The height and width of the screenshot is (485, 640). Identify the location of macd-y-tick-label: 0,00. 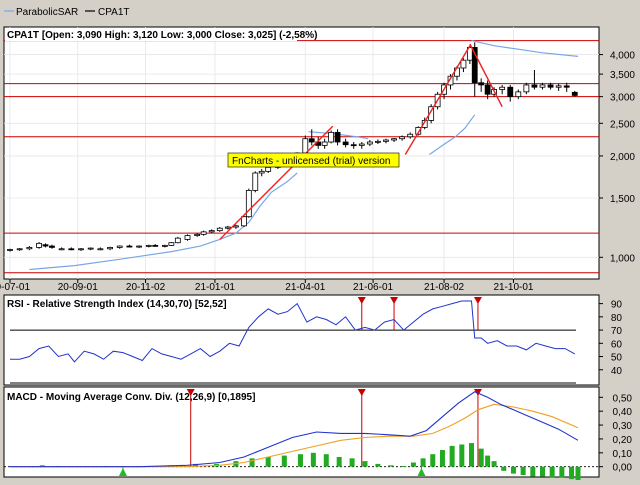
(623, 468).